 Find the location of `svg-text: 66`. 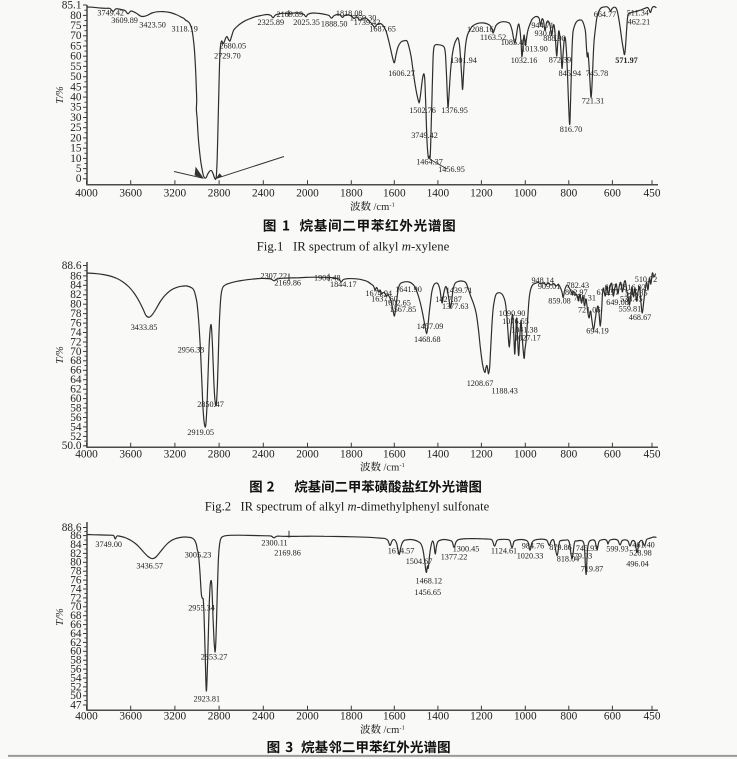

svg-text: 66 is located at coordinates (76, 625).